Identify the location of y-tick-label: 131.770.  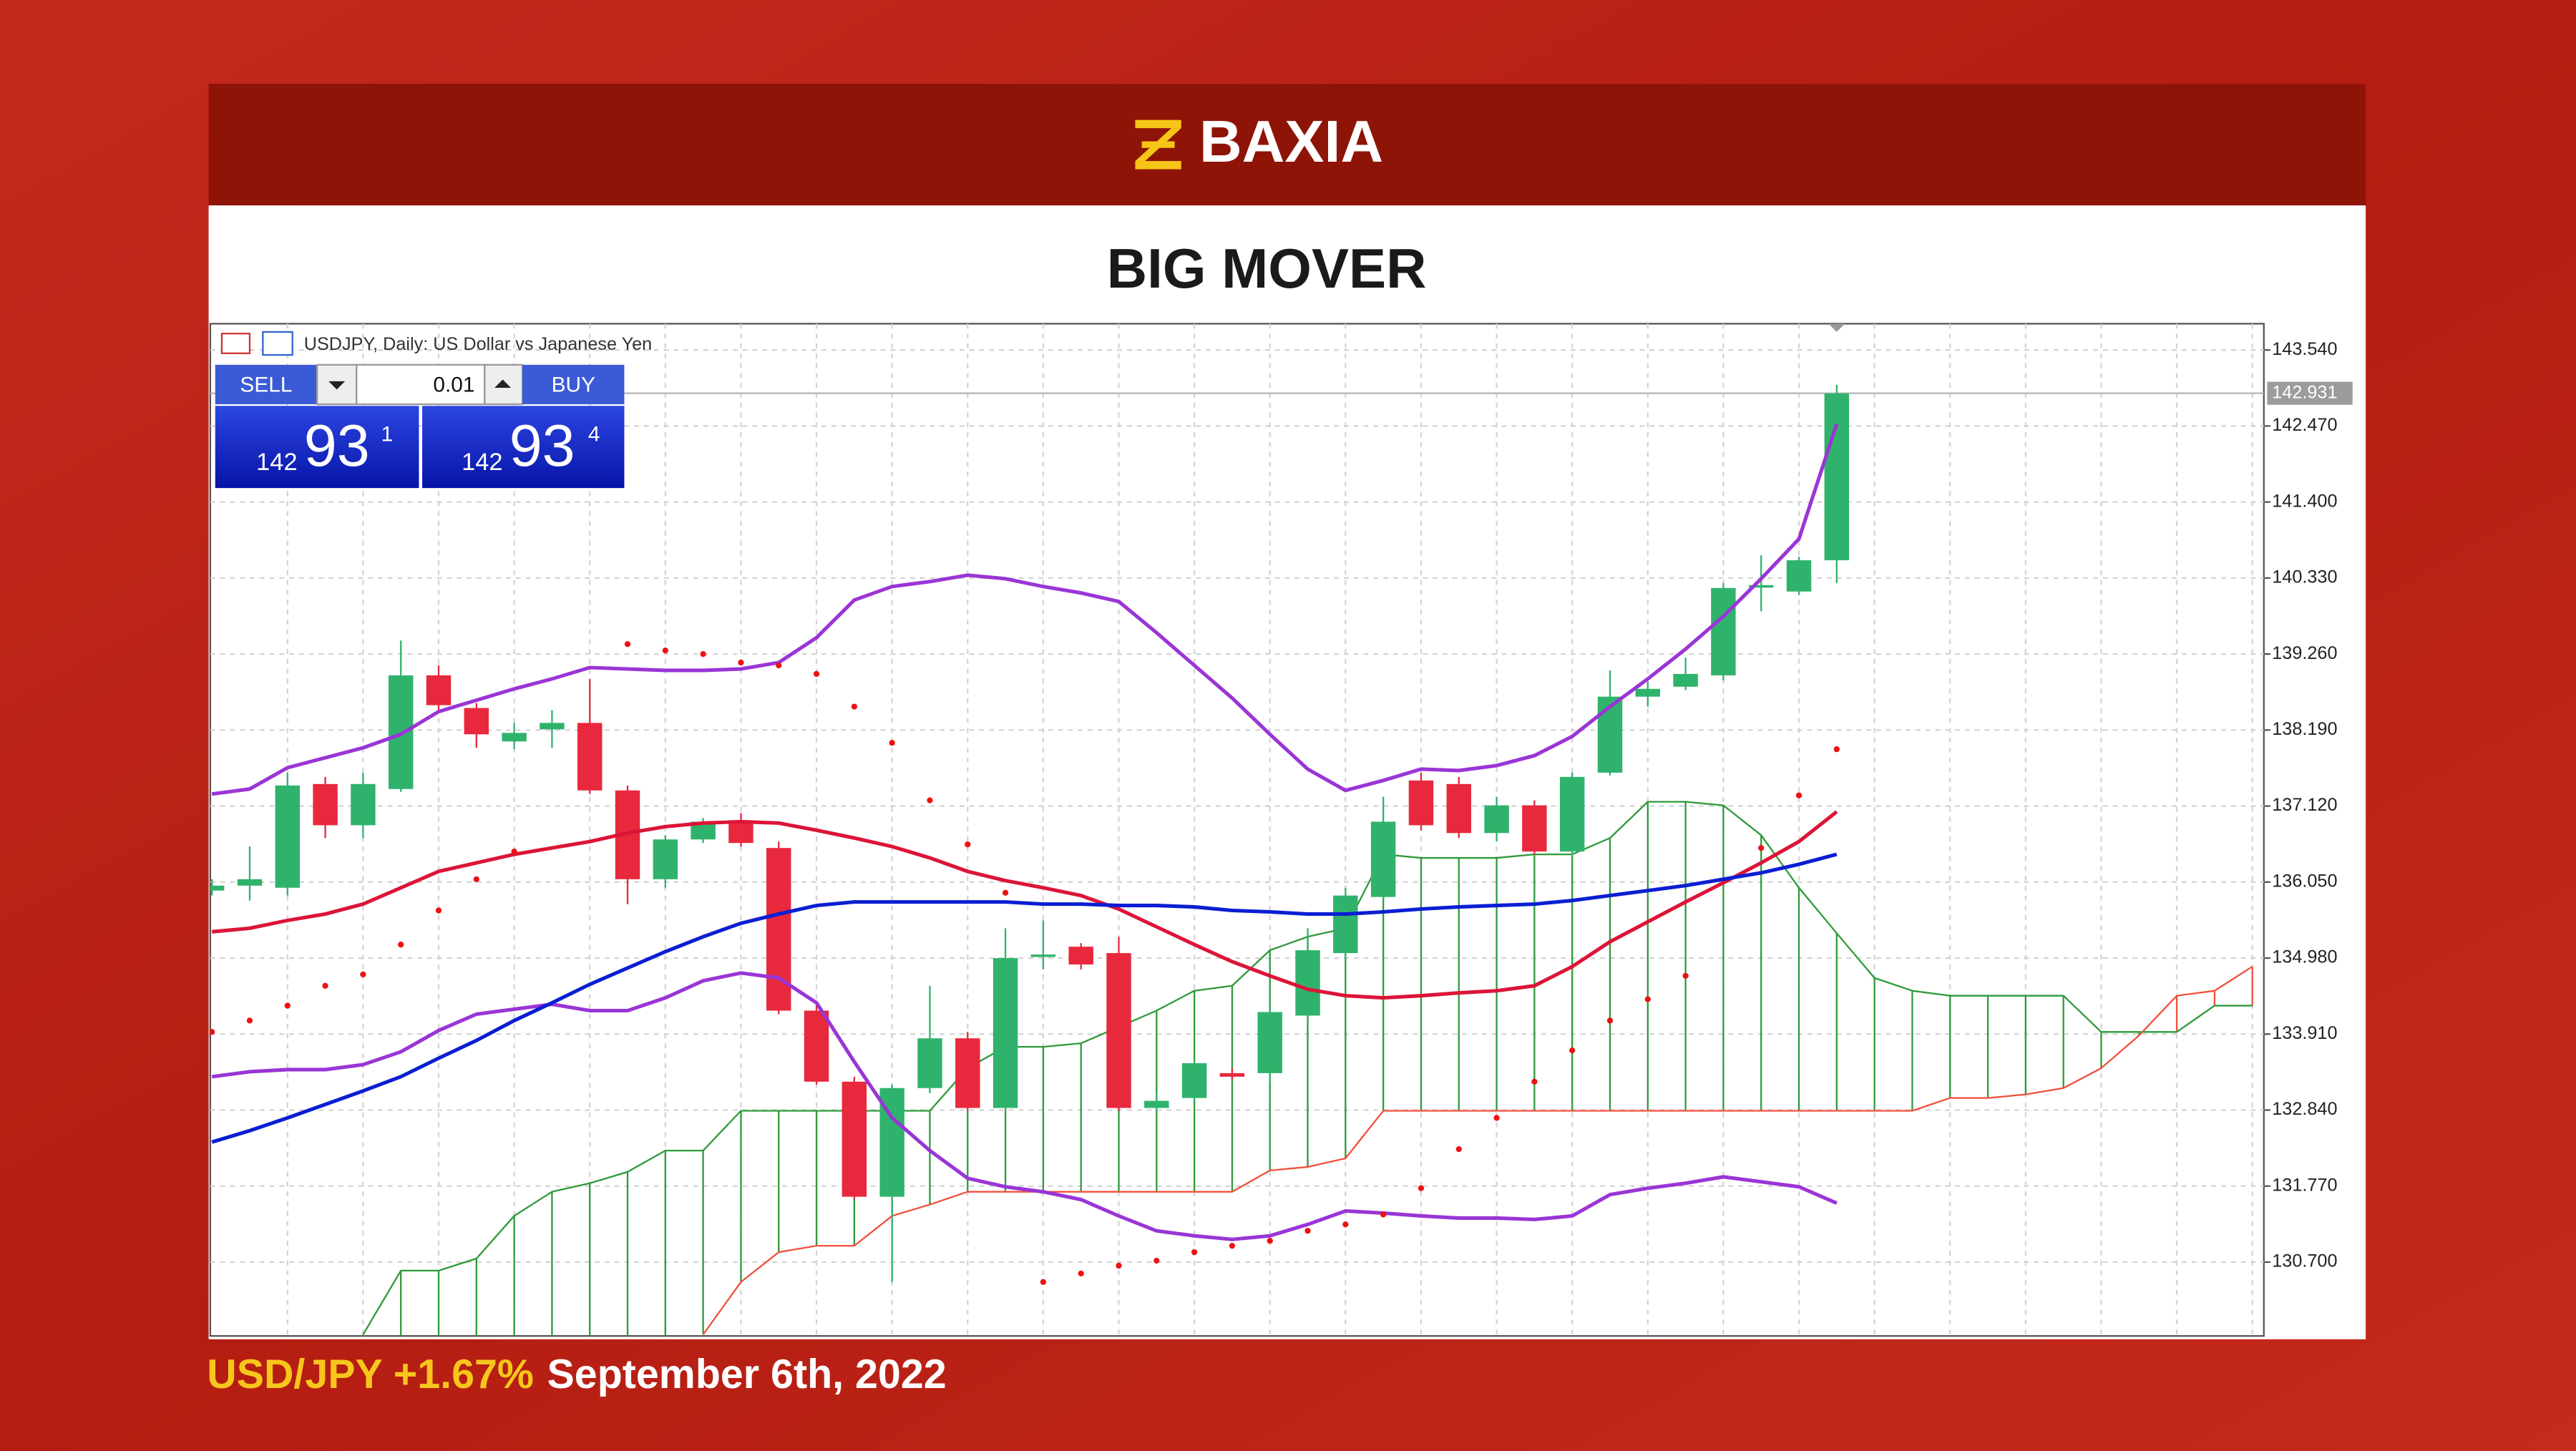
(2304, 1185).